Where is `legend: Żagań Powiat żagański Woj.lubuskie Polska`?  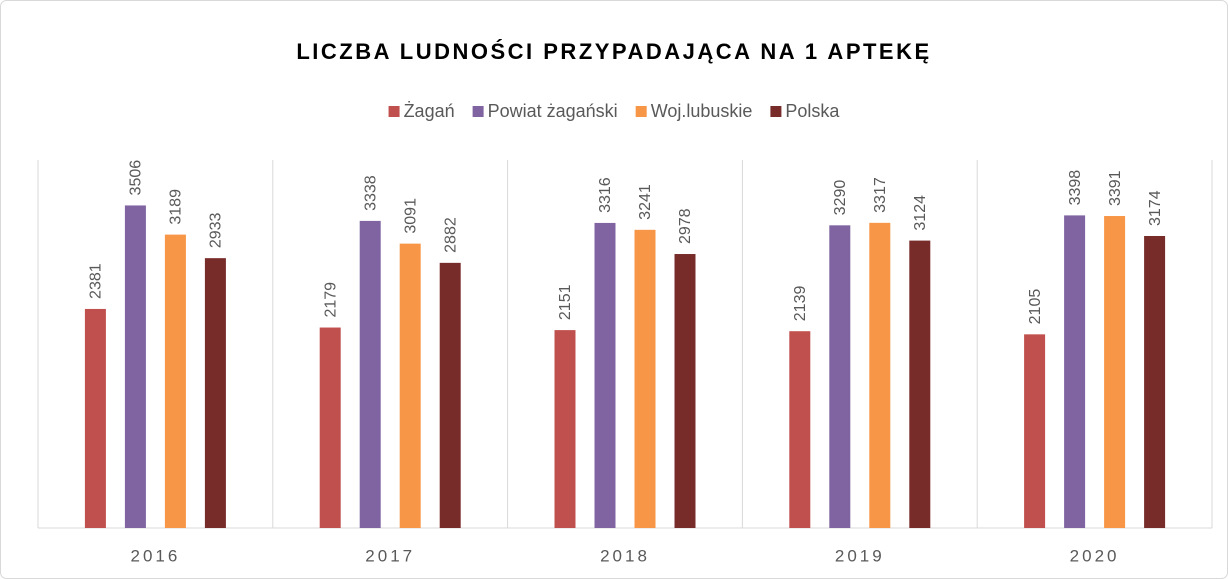
legend: Żagań Powiat żagański Woj.lubuskie Polska is located at coordinates (614, 111).